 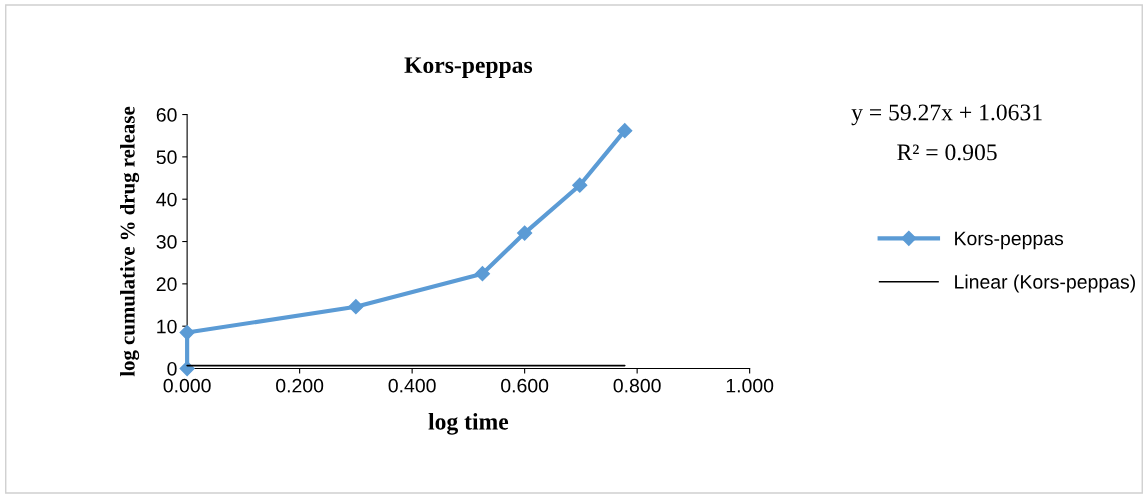 What do you see at coordinates (1045, 283) in the screenshot?
I see `legend-label: Linear (Kors-peppas)` at bounding box center [1045, 283].